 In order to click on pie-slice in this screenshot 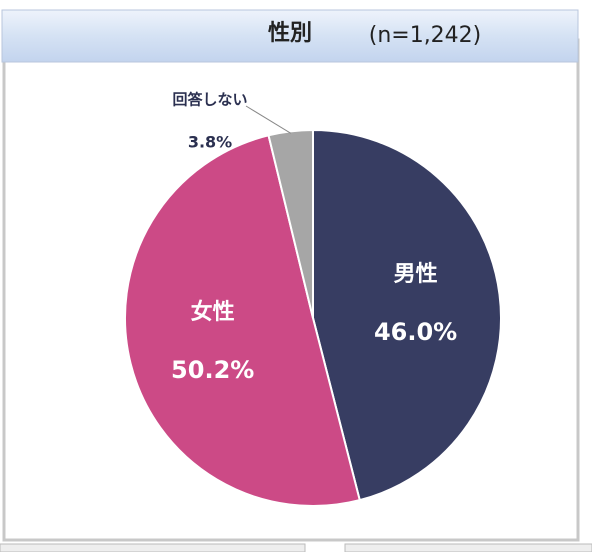, I will do `click(290, 223)`.